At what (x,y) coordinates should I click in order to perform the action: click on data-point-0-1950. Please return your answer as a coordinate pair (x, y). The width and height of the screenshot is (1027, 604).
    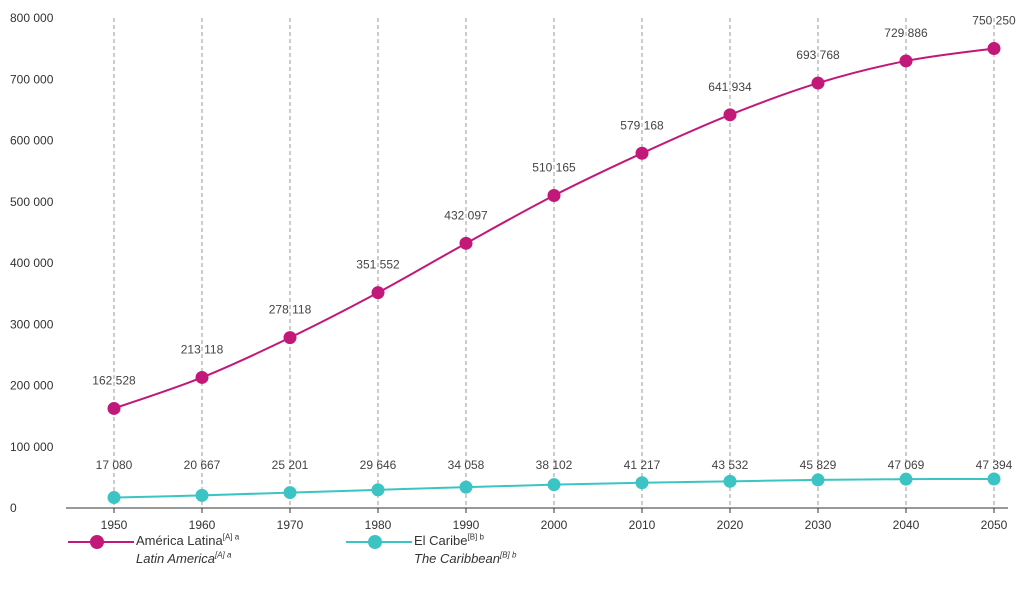
    Looking at the image, I should click on (114, 408).